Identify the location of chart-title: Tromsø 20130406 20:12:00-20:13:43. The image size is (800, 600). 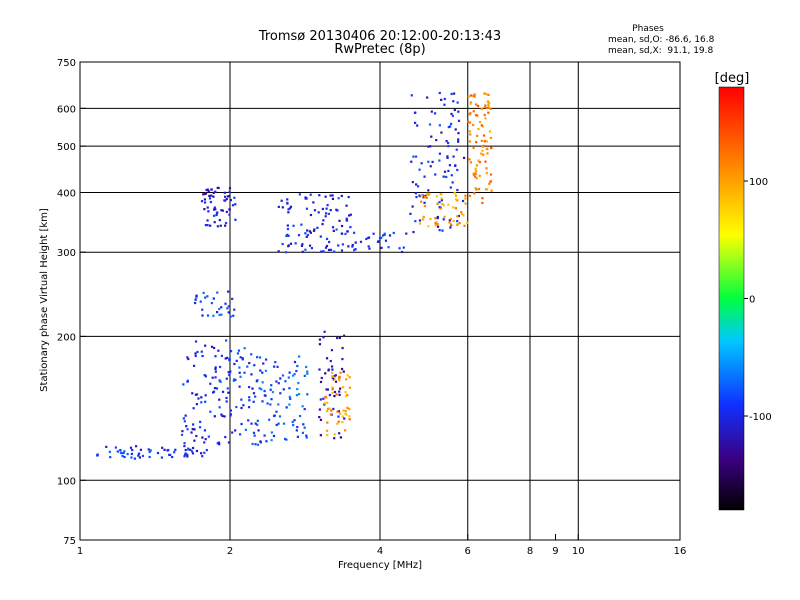
(379, 36).